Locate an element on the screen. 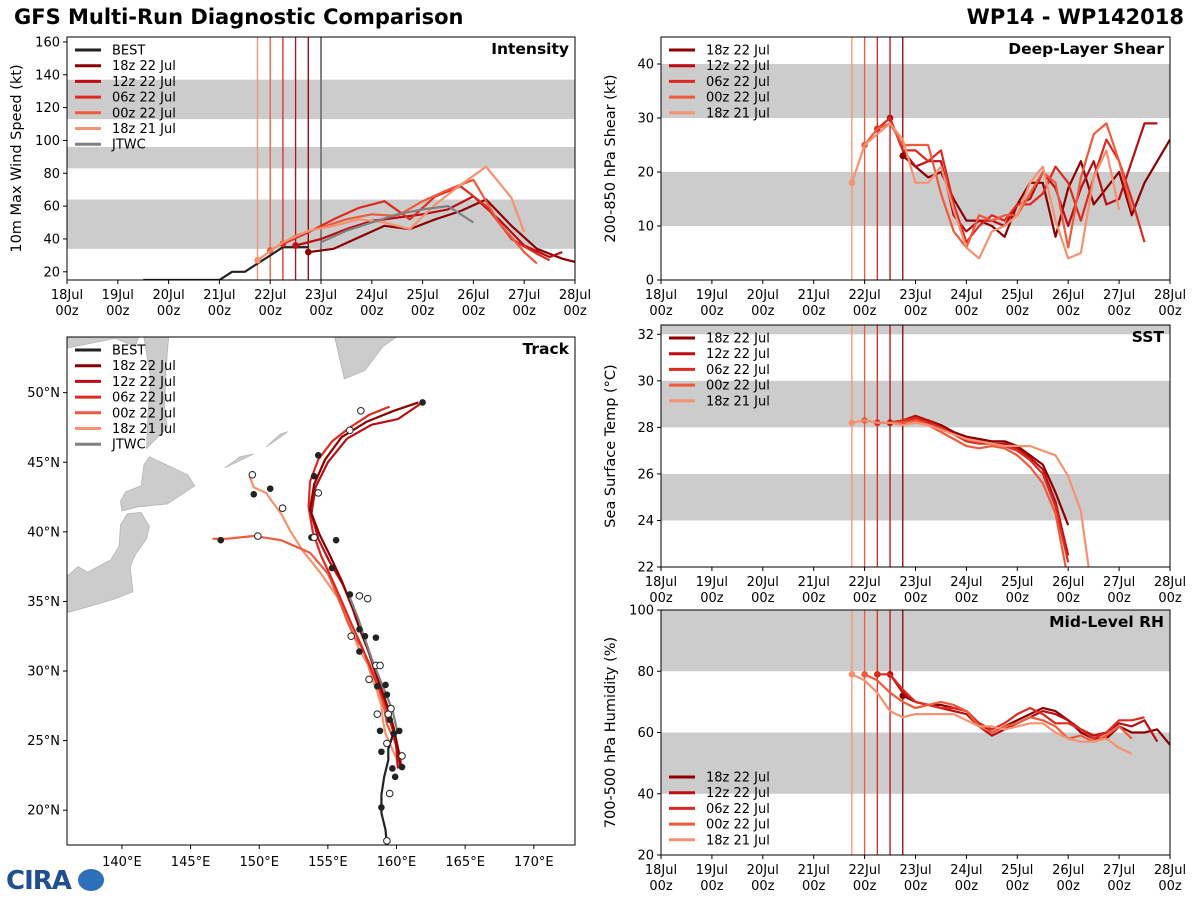 The width and height of the screenshot is (1200, 900). intensity-xtick-label: 22Jul is located at coordinates (270, 295).